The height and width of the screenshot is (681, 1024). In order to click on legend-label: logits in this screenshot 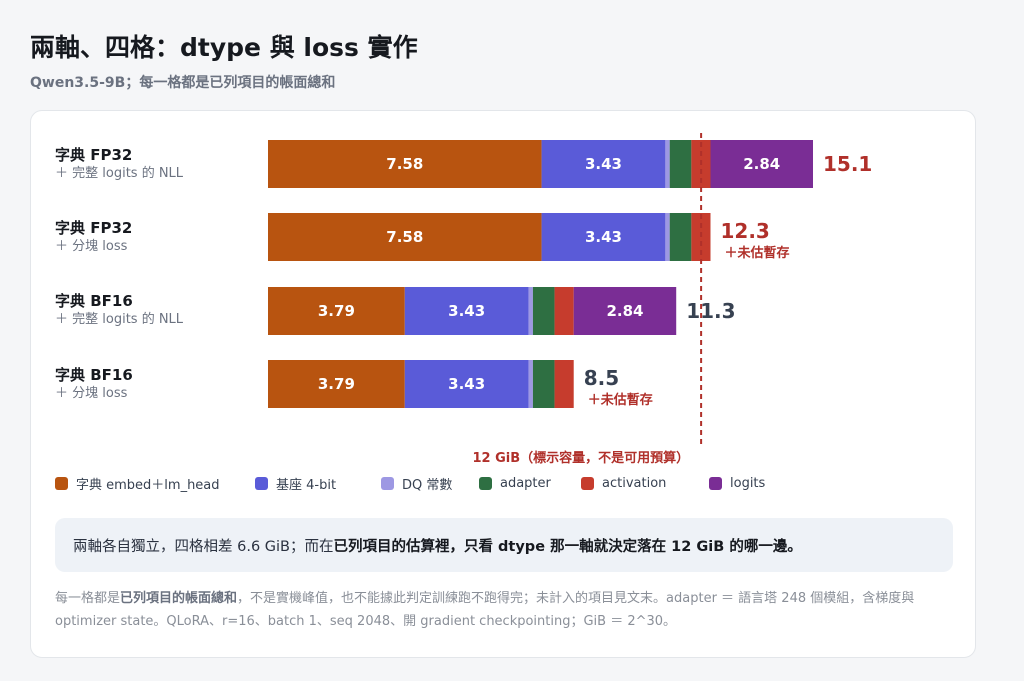, I will do `click(748, 483)`.